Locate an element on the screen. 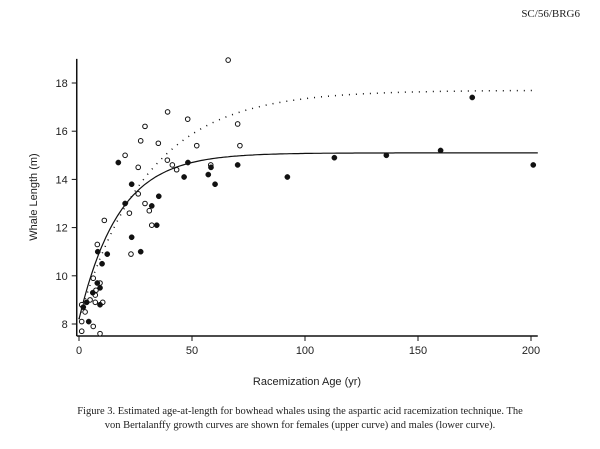 Image resolution: width=600 pixels, height=449 pixels. x-tick-label: 50 is located at coordinates (192, 351).